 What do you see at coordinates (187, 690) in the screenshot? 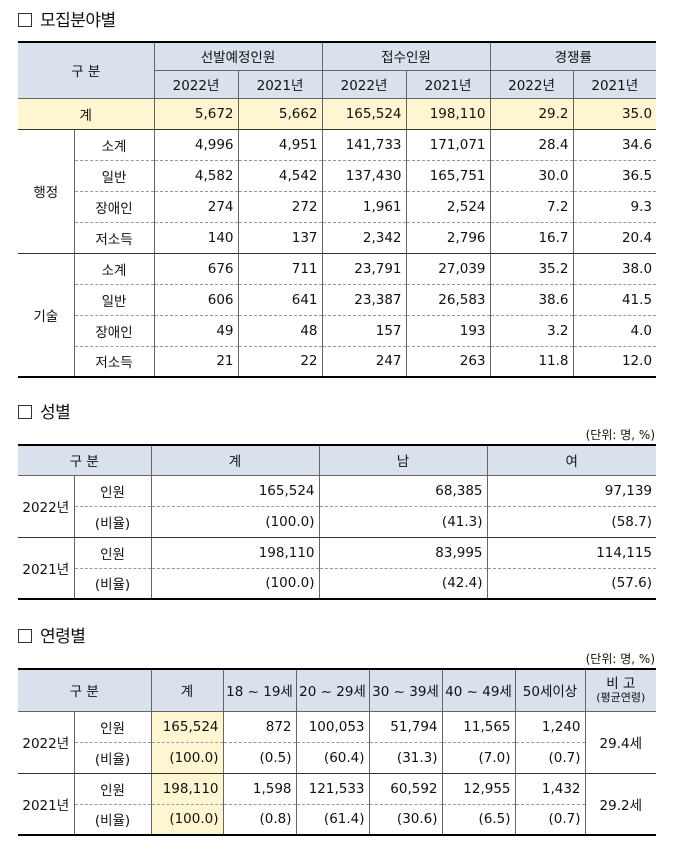
I see `header-total: 계` at bounding box center [187, 690].